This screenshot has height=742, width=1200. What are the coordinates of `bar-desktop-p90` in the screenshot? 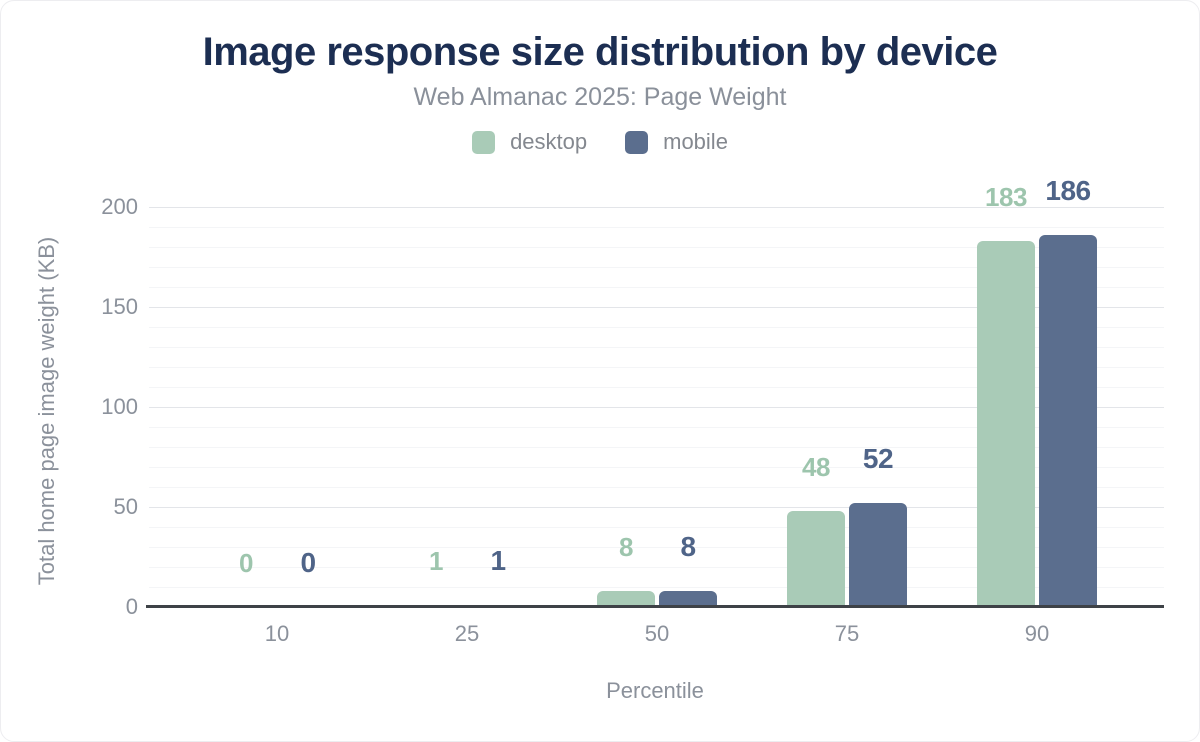 It's located at (1006, 424).